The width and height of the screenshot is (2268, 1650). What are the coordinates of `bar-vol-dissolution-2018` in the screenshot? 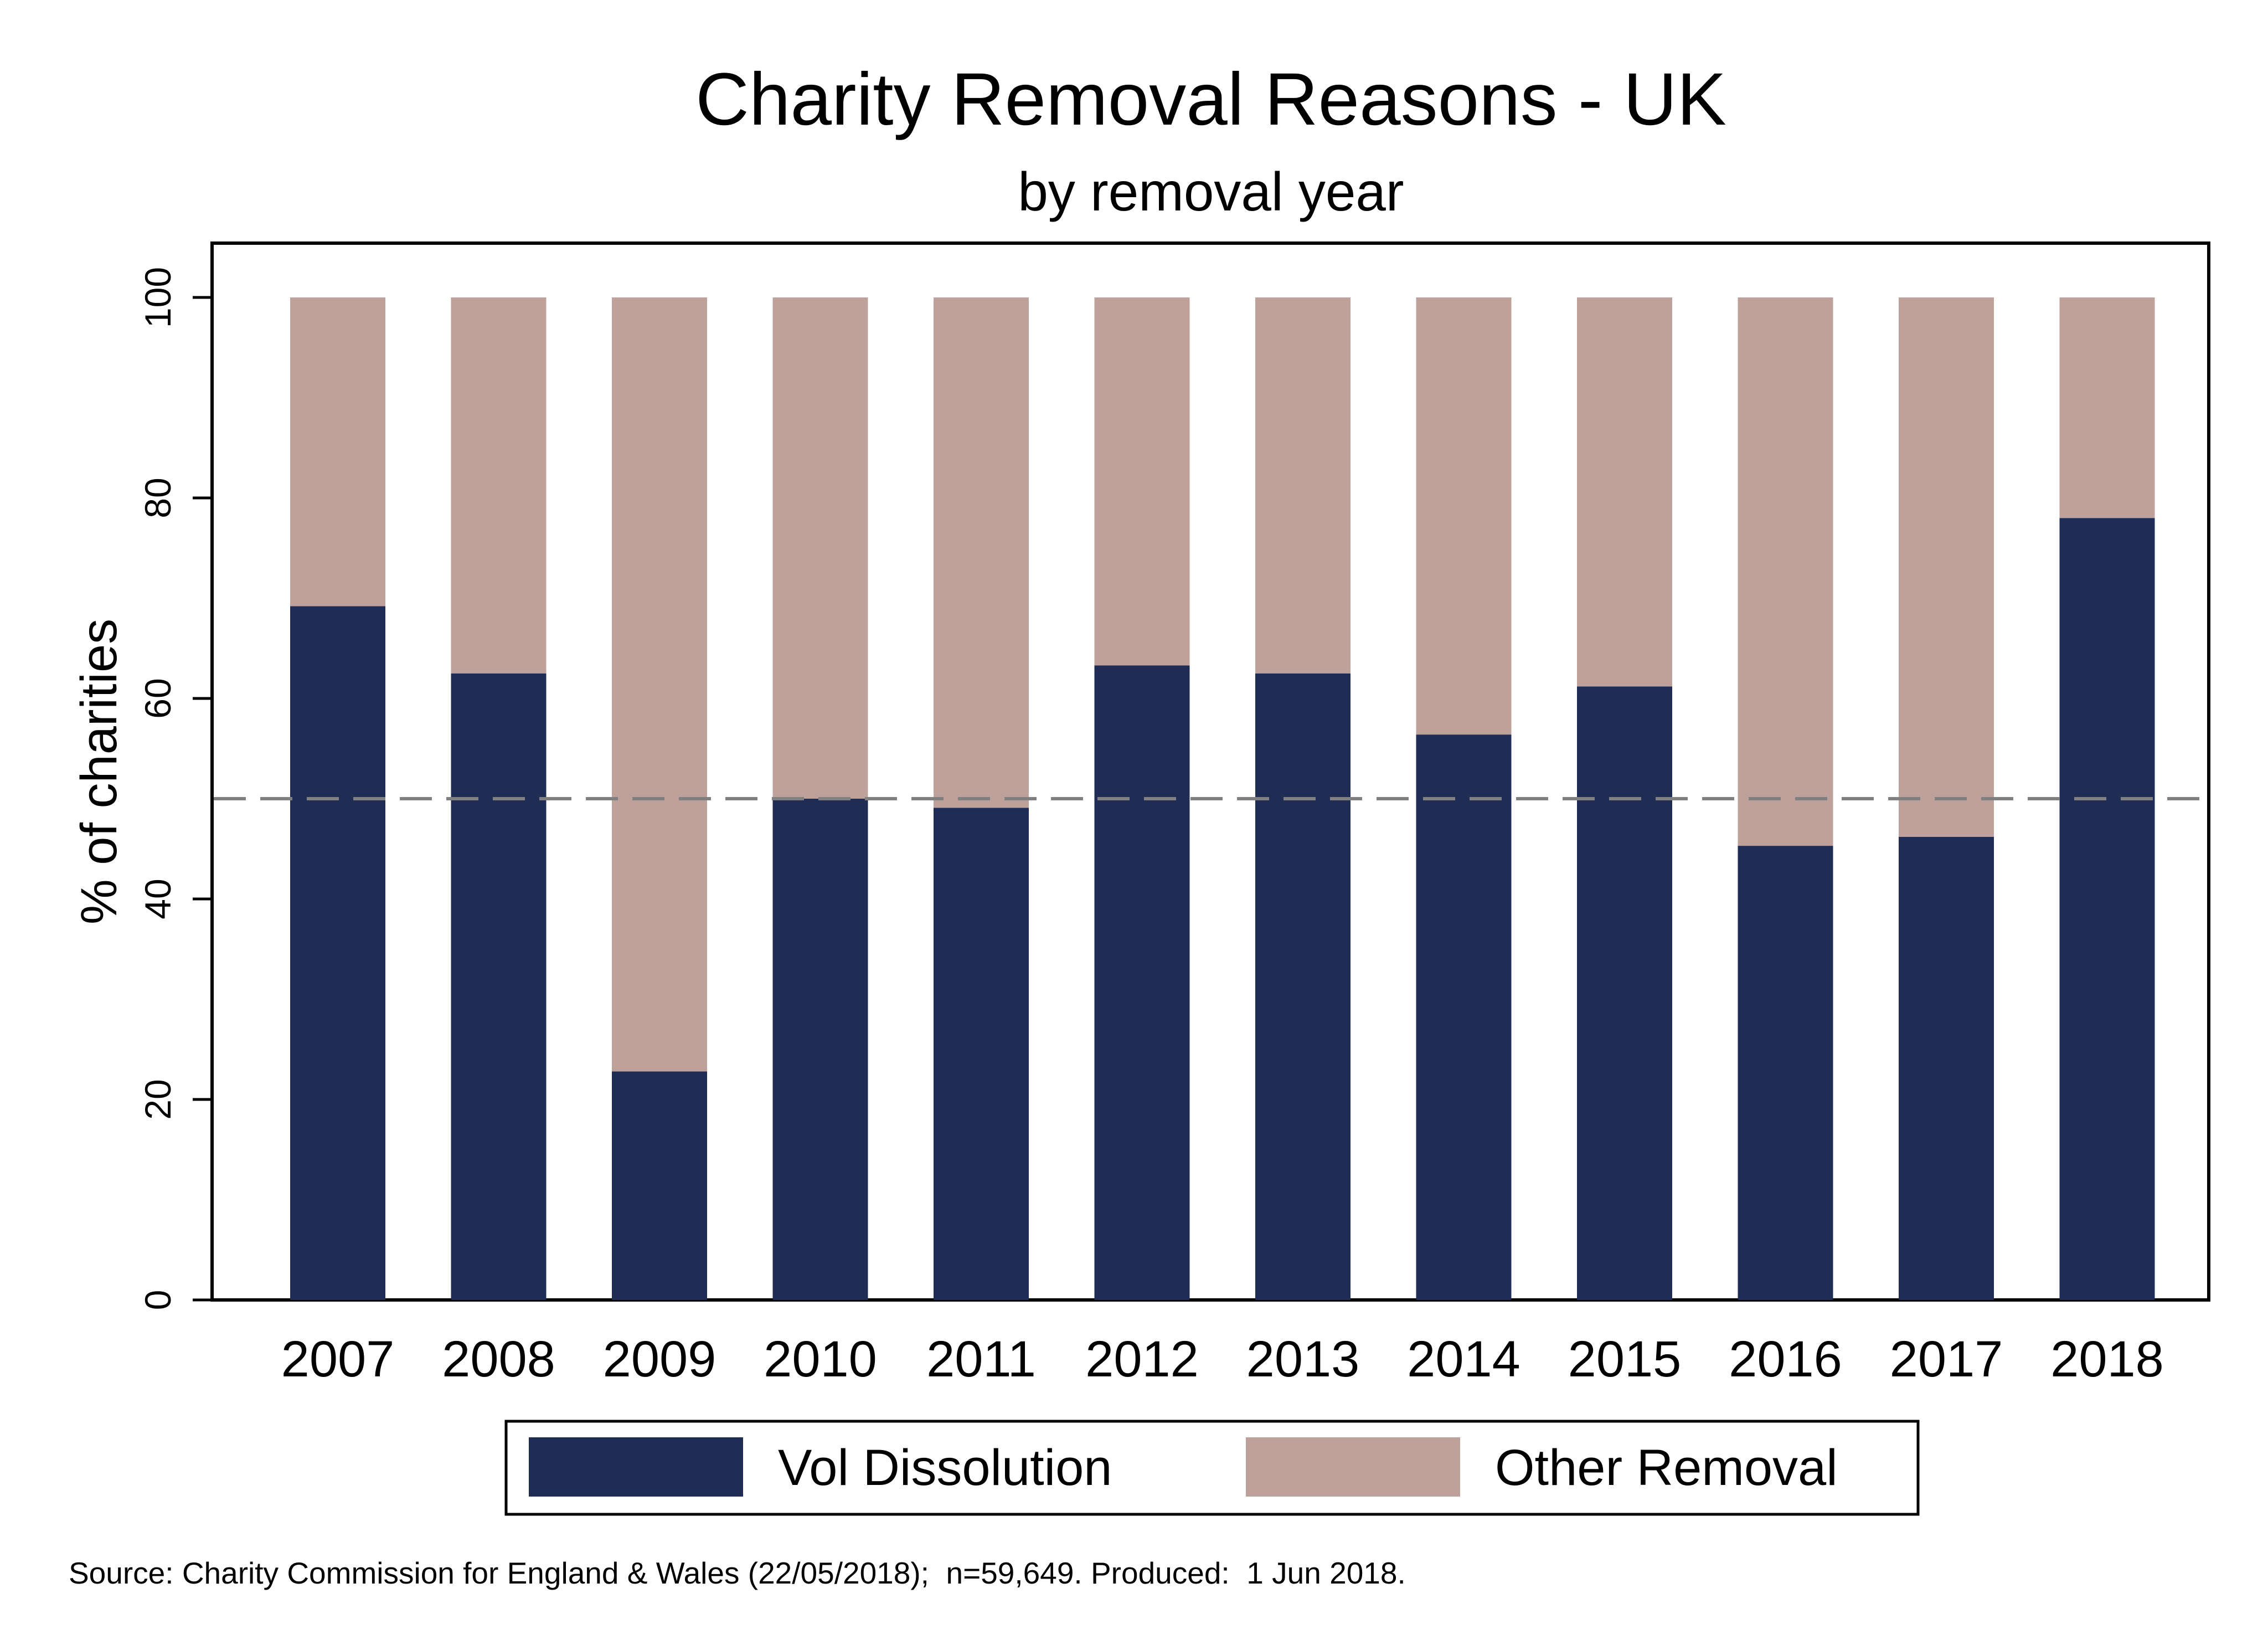 It's located at (2107, 909).